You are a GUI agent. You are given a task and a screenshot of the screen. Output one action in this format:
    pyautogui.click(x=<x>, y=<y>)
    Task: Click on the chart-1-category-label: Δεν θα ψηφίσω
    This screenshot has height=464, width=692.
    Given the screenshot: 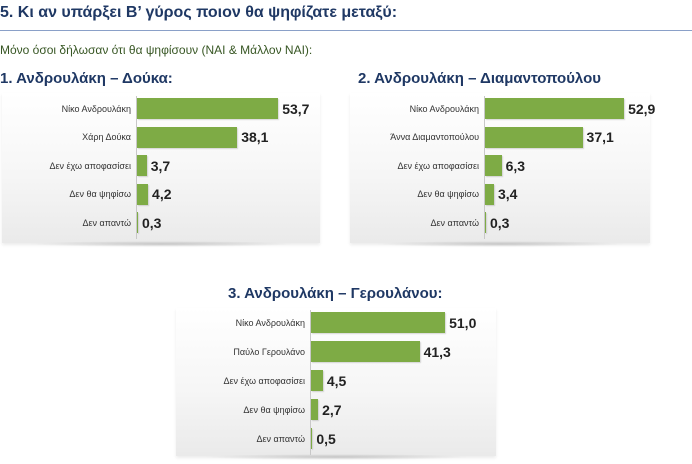 What is the action you would take?
    pyautogui.click(x=100, y=194)
    